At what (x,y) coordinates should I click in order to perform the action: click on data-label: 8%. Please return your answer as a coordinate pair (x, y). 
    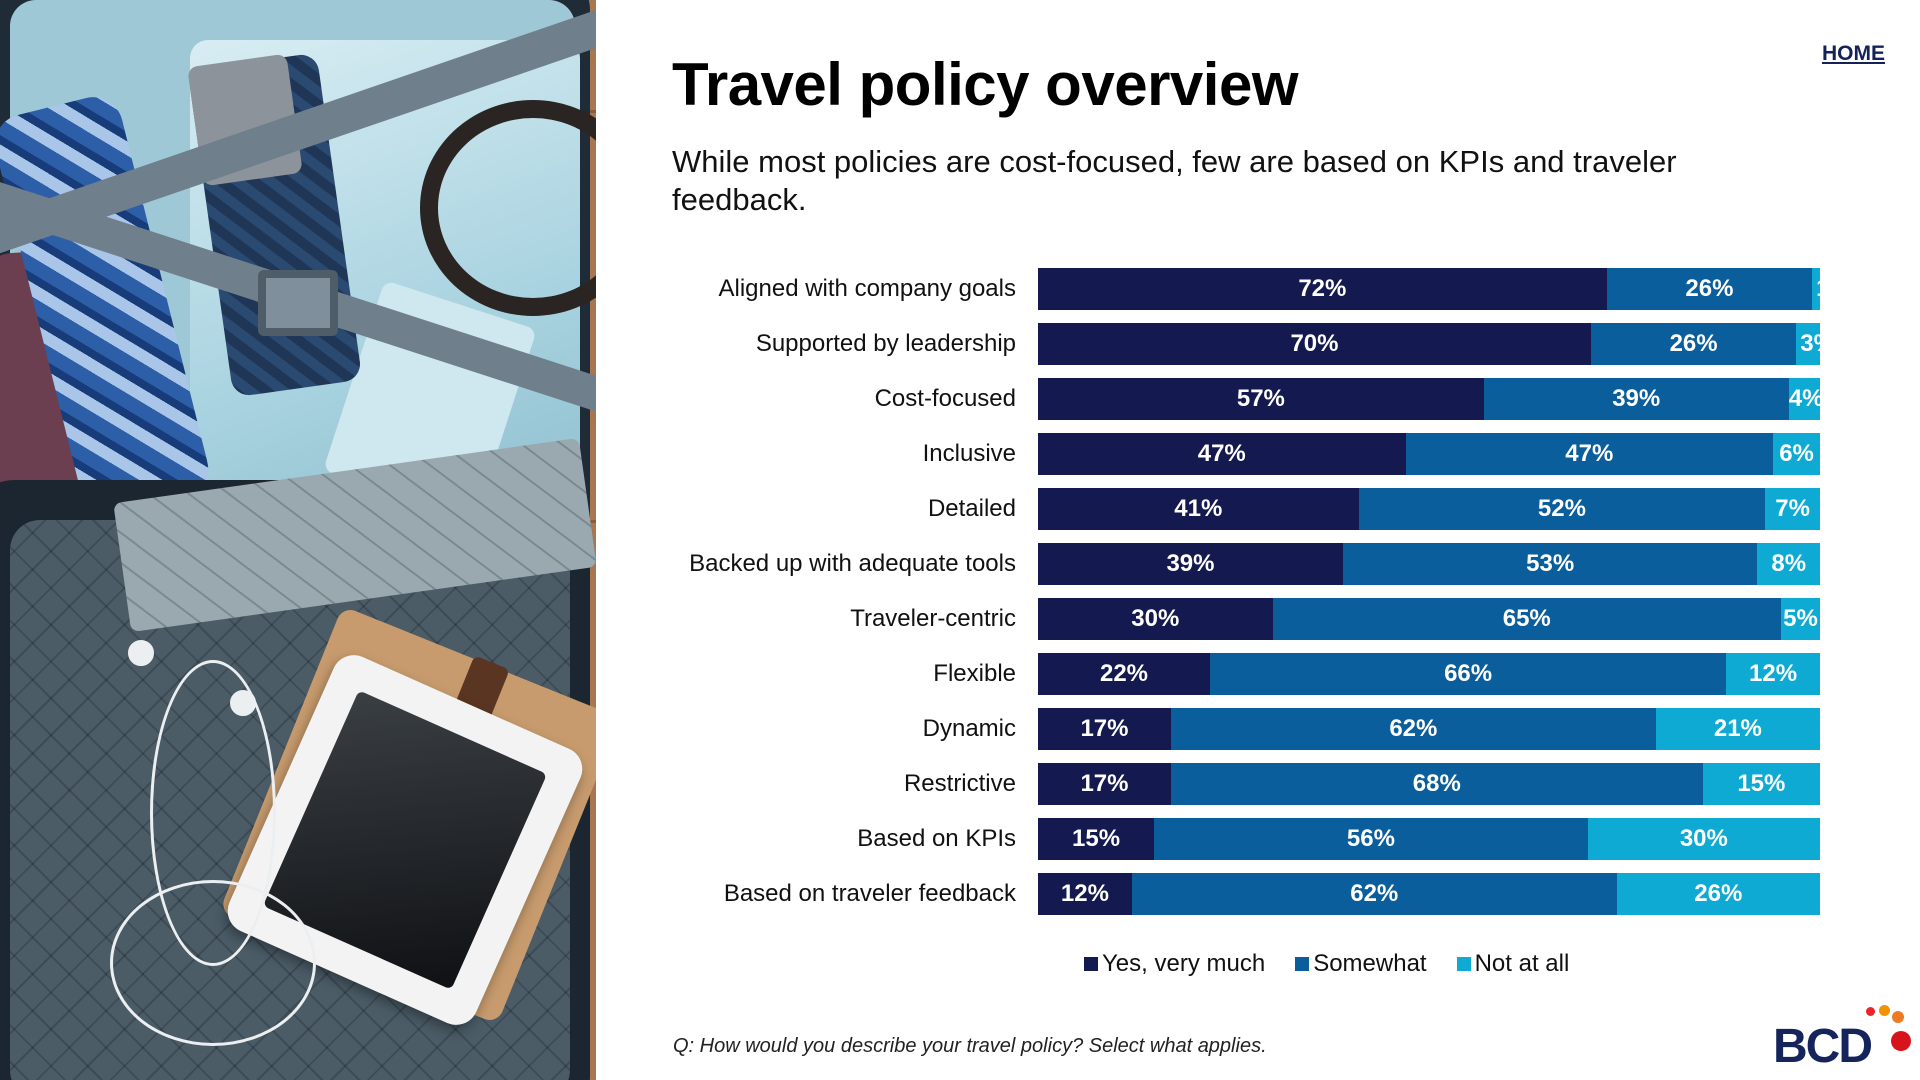
    Looking at the image, I should click on (1789, 563).